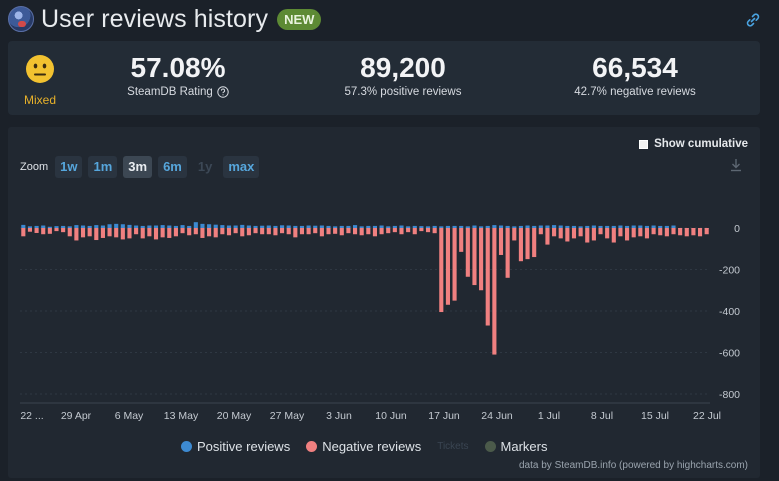 This screenshot has height=481, width=779. I want to click on legend-markers: Markers, so click(515, 446).